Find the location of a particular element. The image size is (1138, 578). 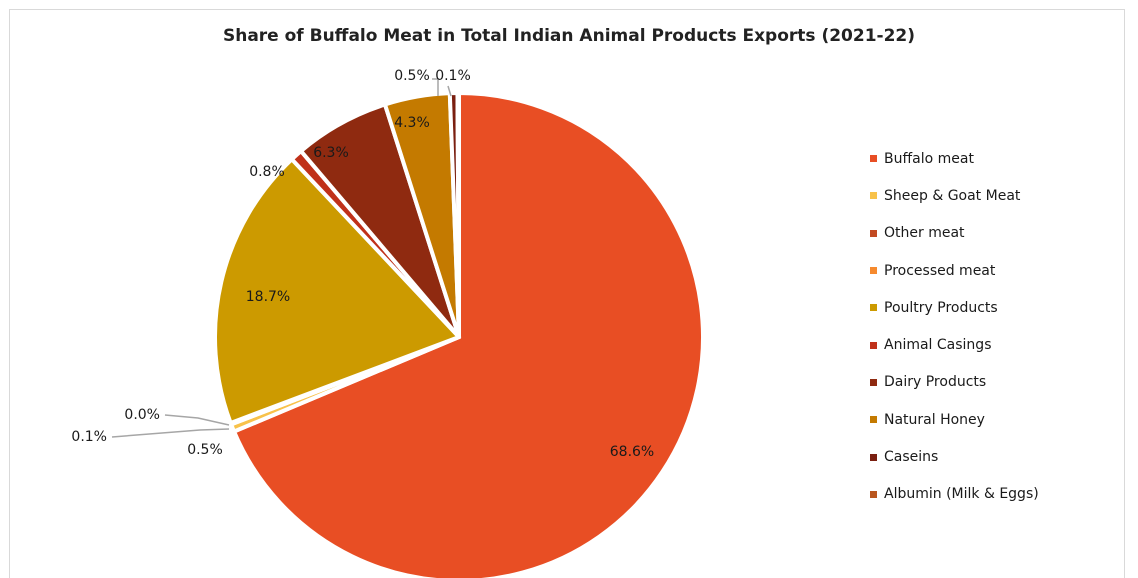

legend-label: Animal Casings is located at coordinates (938, 345).